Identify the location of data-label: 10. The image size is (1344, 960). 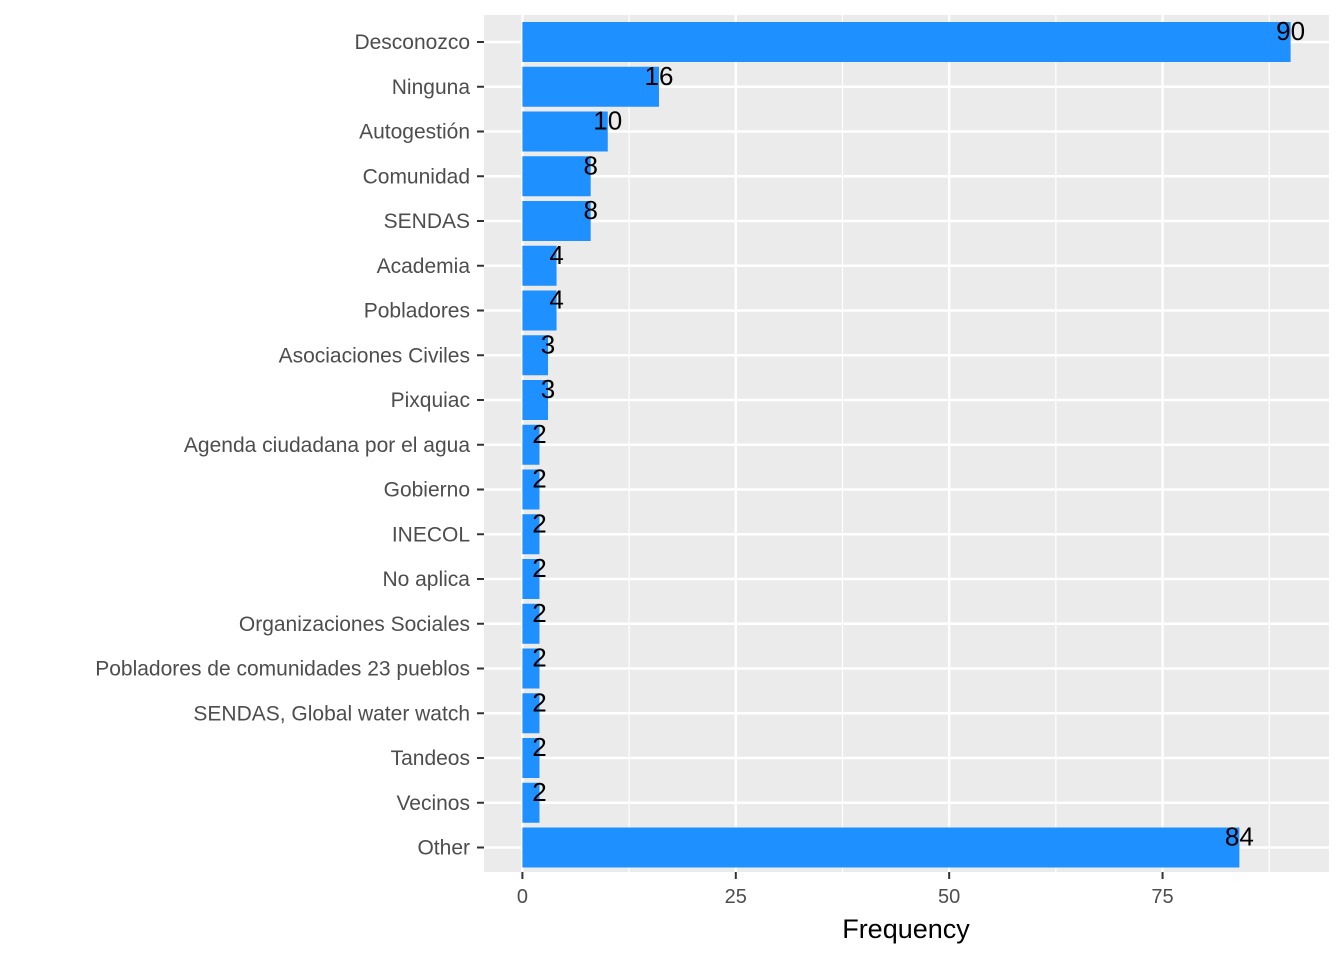
(607, 121).